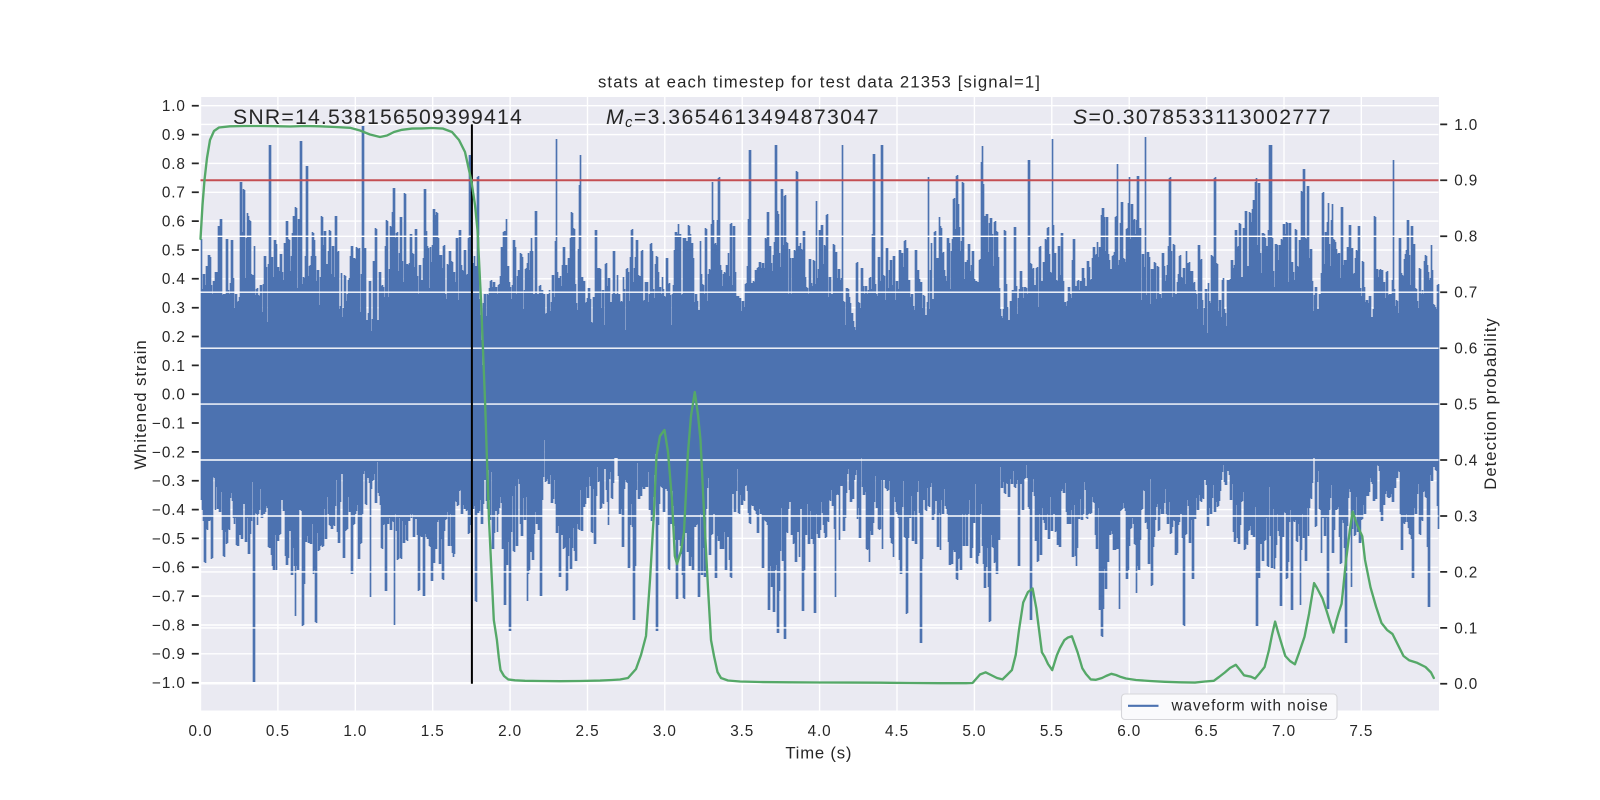 The height and width of the screenshot is (800, 1600). I want to click on svg-text: −0.6, so click(169, 568).